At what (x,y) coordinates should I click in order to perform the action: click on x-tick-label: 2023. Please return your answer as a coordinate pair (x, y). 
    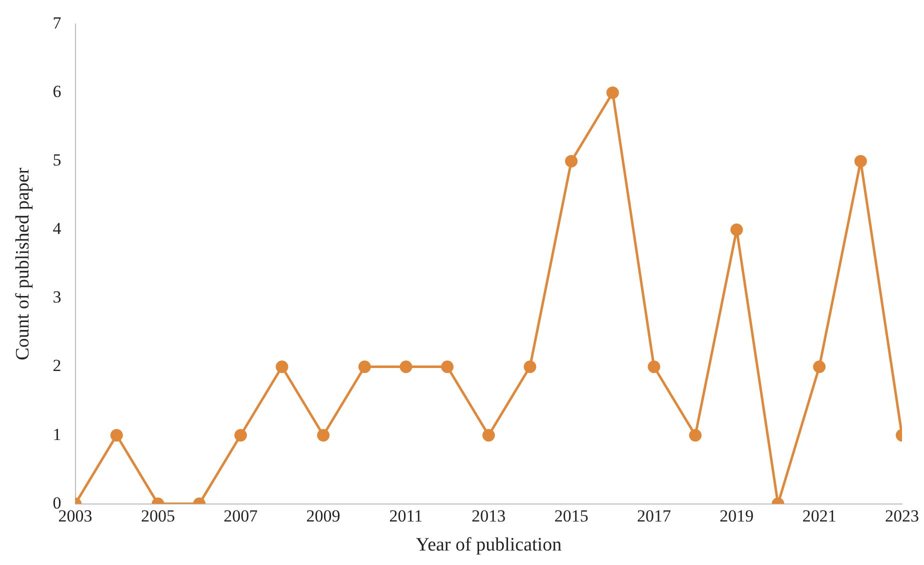
    Looking at the image, I should click on (902, 516).